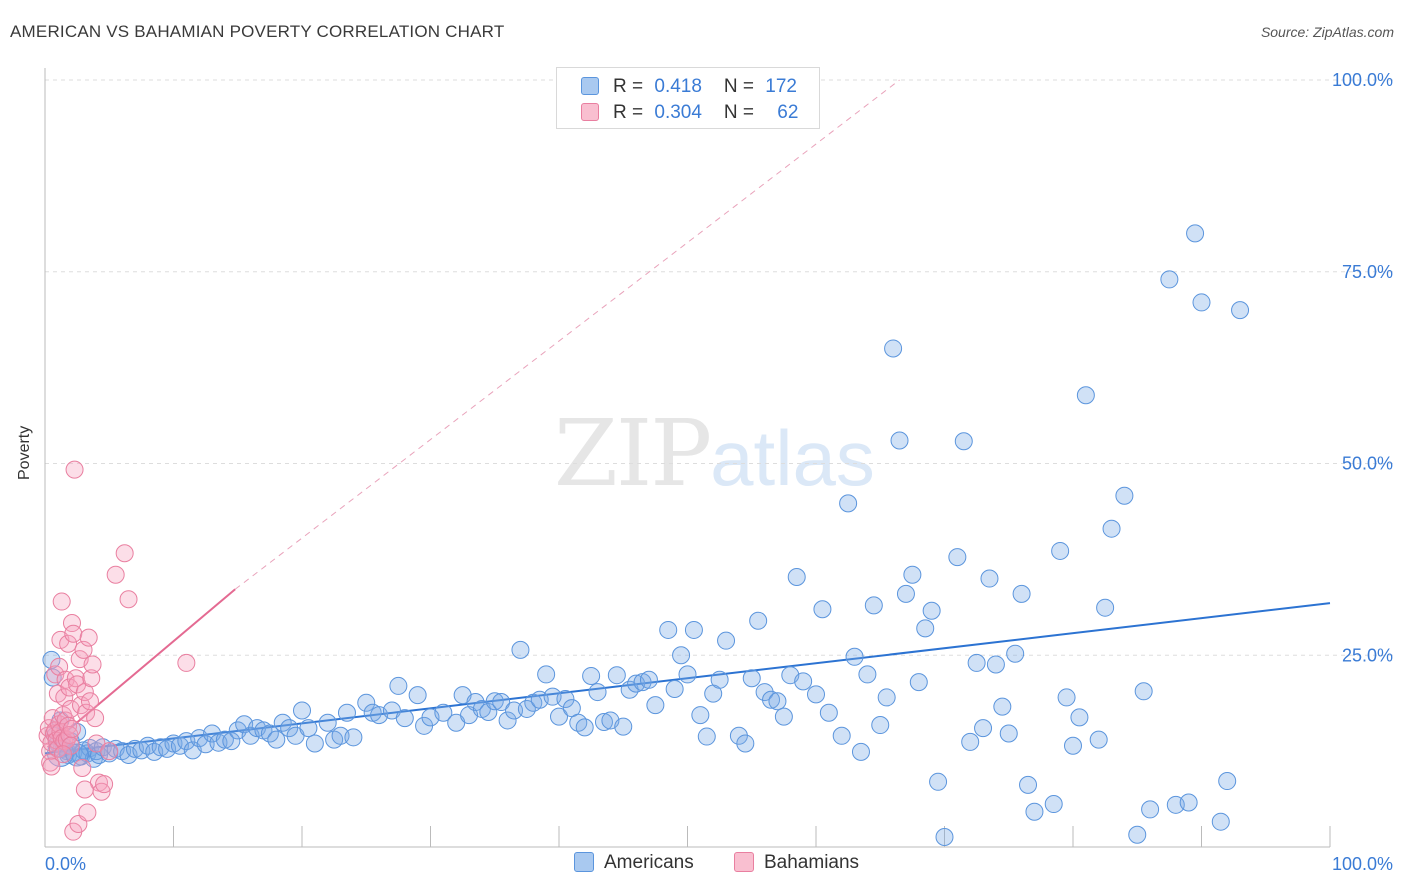 The width and height of the screenshot is (1406, 892). Describe the element at coordinates (141, 668) in the screenshot. I see `trend-line-bahamians` at that location.